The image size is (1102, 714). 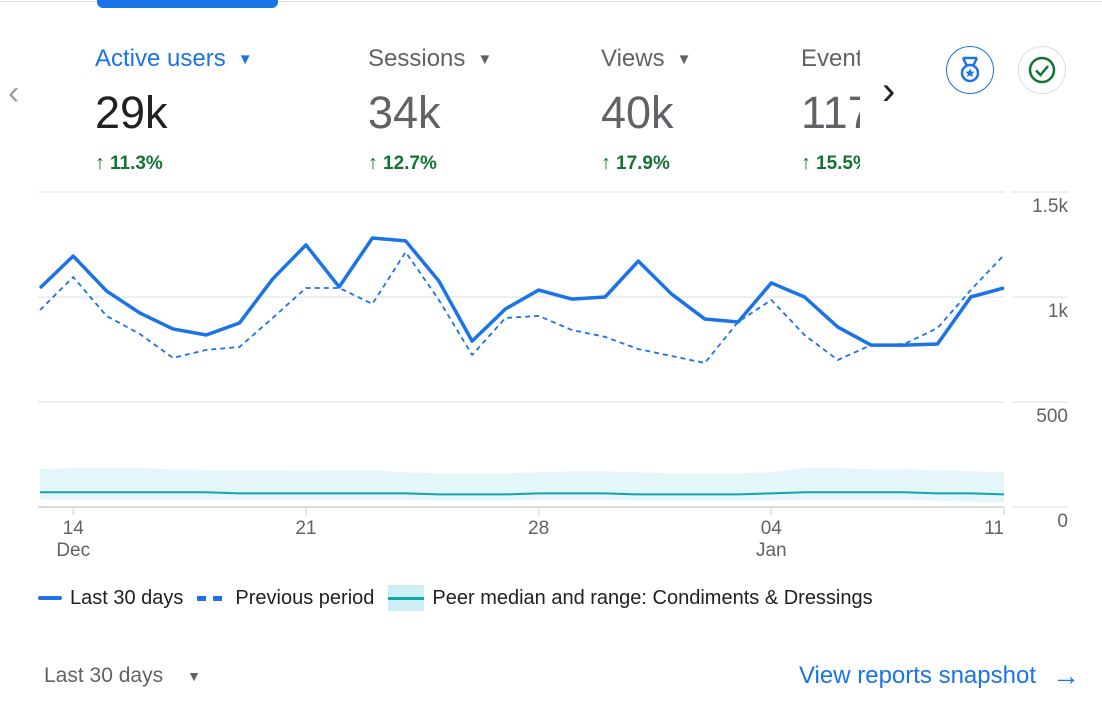 I want to click on x-tick-label: 21, so click(x=305, y=528).